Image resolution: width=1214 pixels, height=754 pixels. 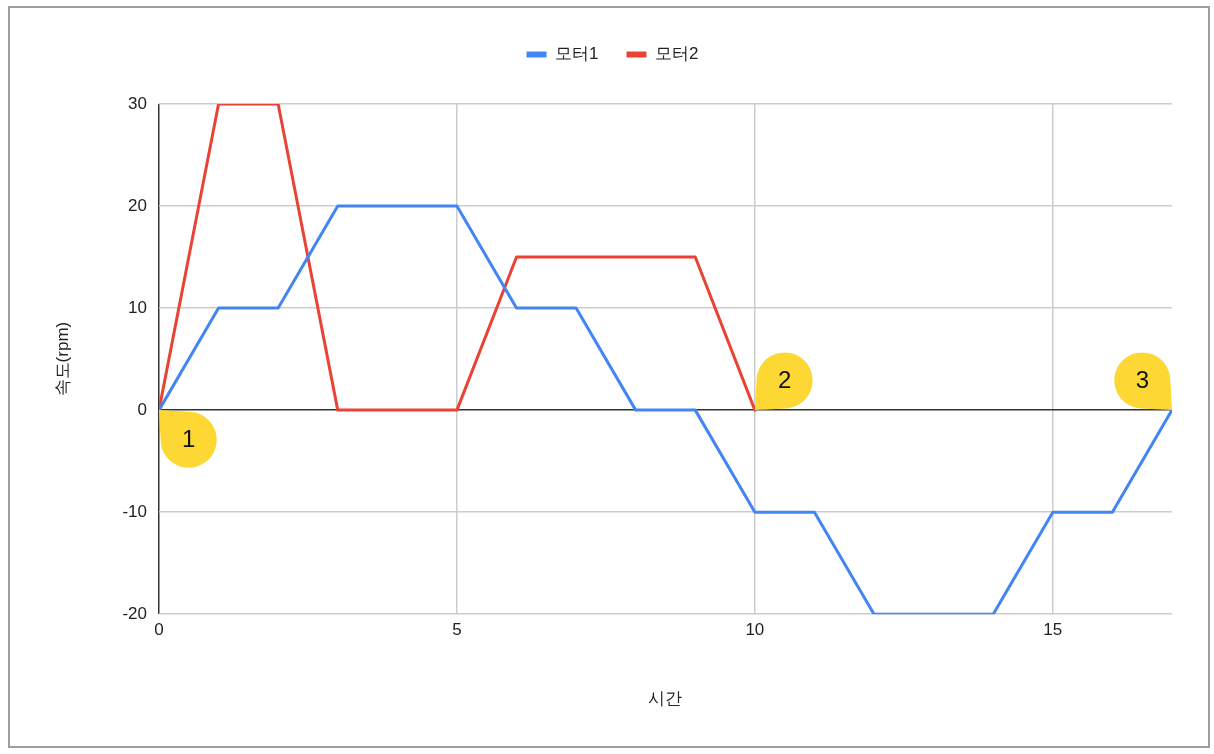 I want to click on x-axis-title: 시간, so click(x=665, y=699).